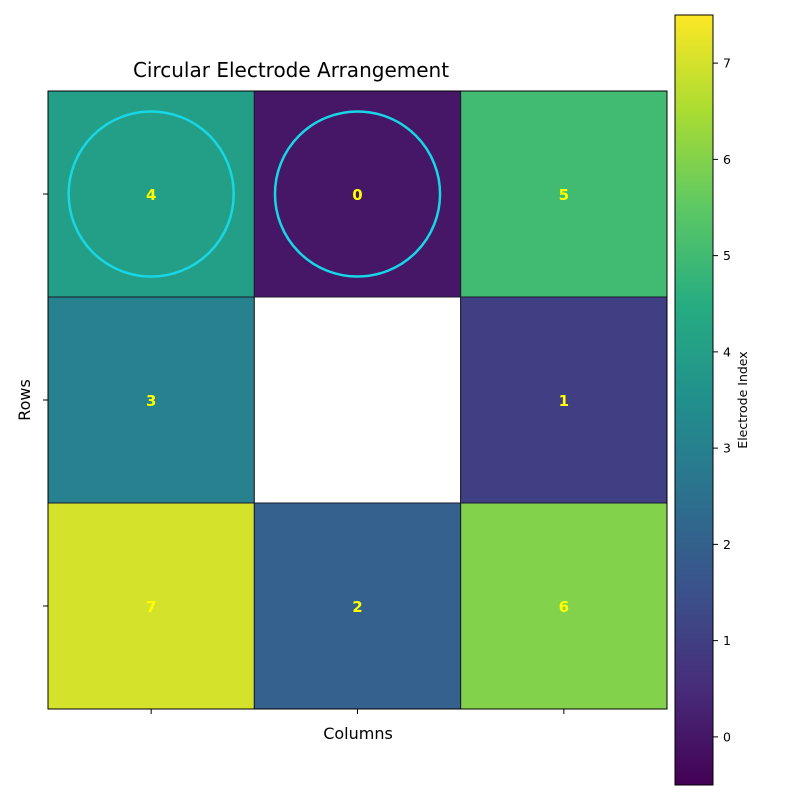 This screenshot has width=800, height=800. I want to click on chart-title: Circular Electrode Arrangement, so click(291, 70).